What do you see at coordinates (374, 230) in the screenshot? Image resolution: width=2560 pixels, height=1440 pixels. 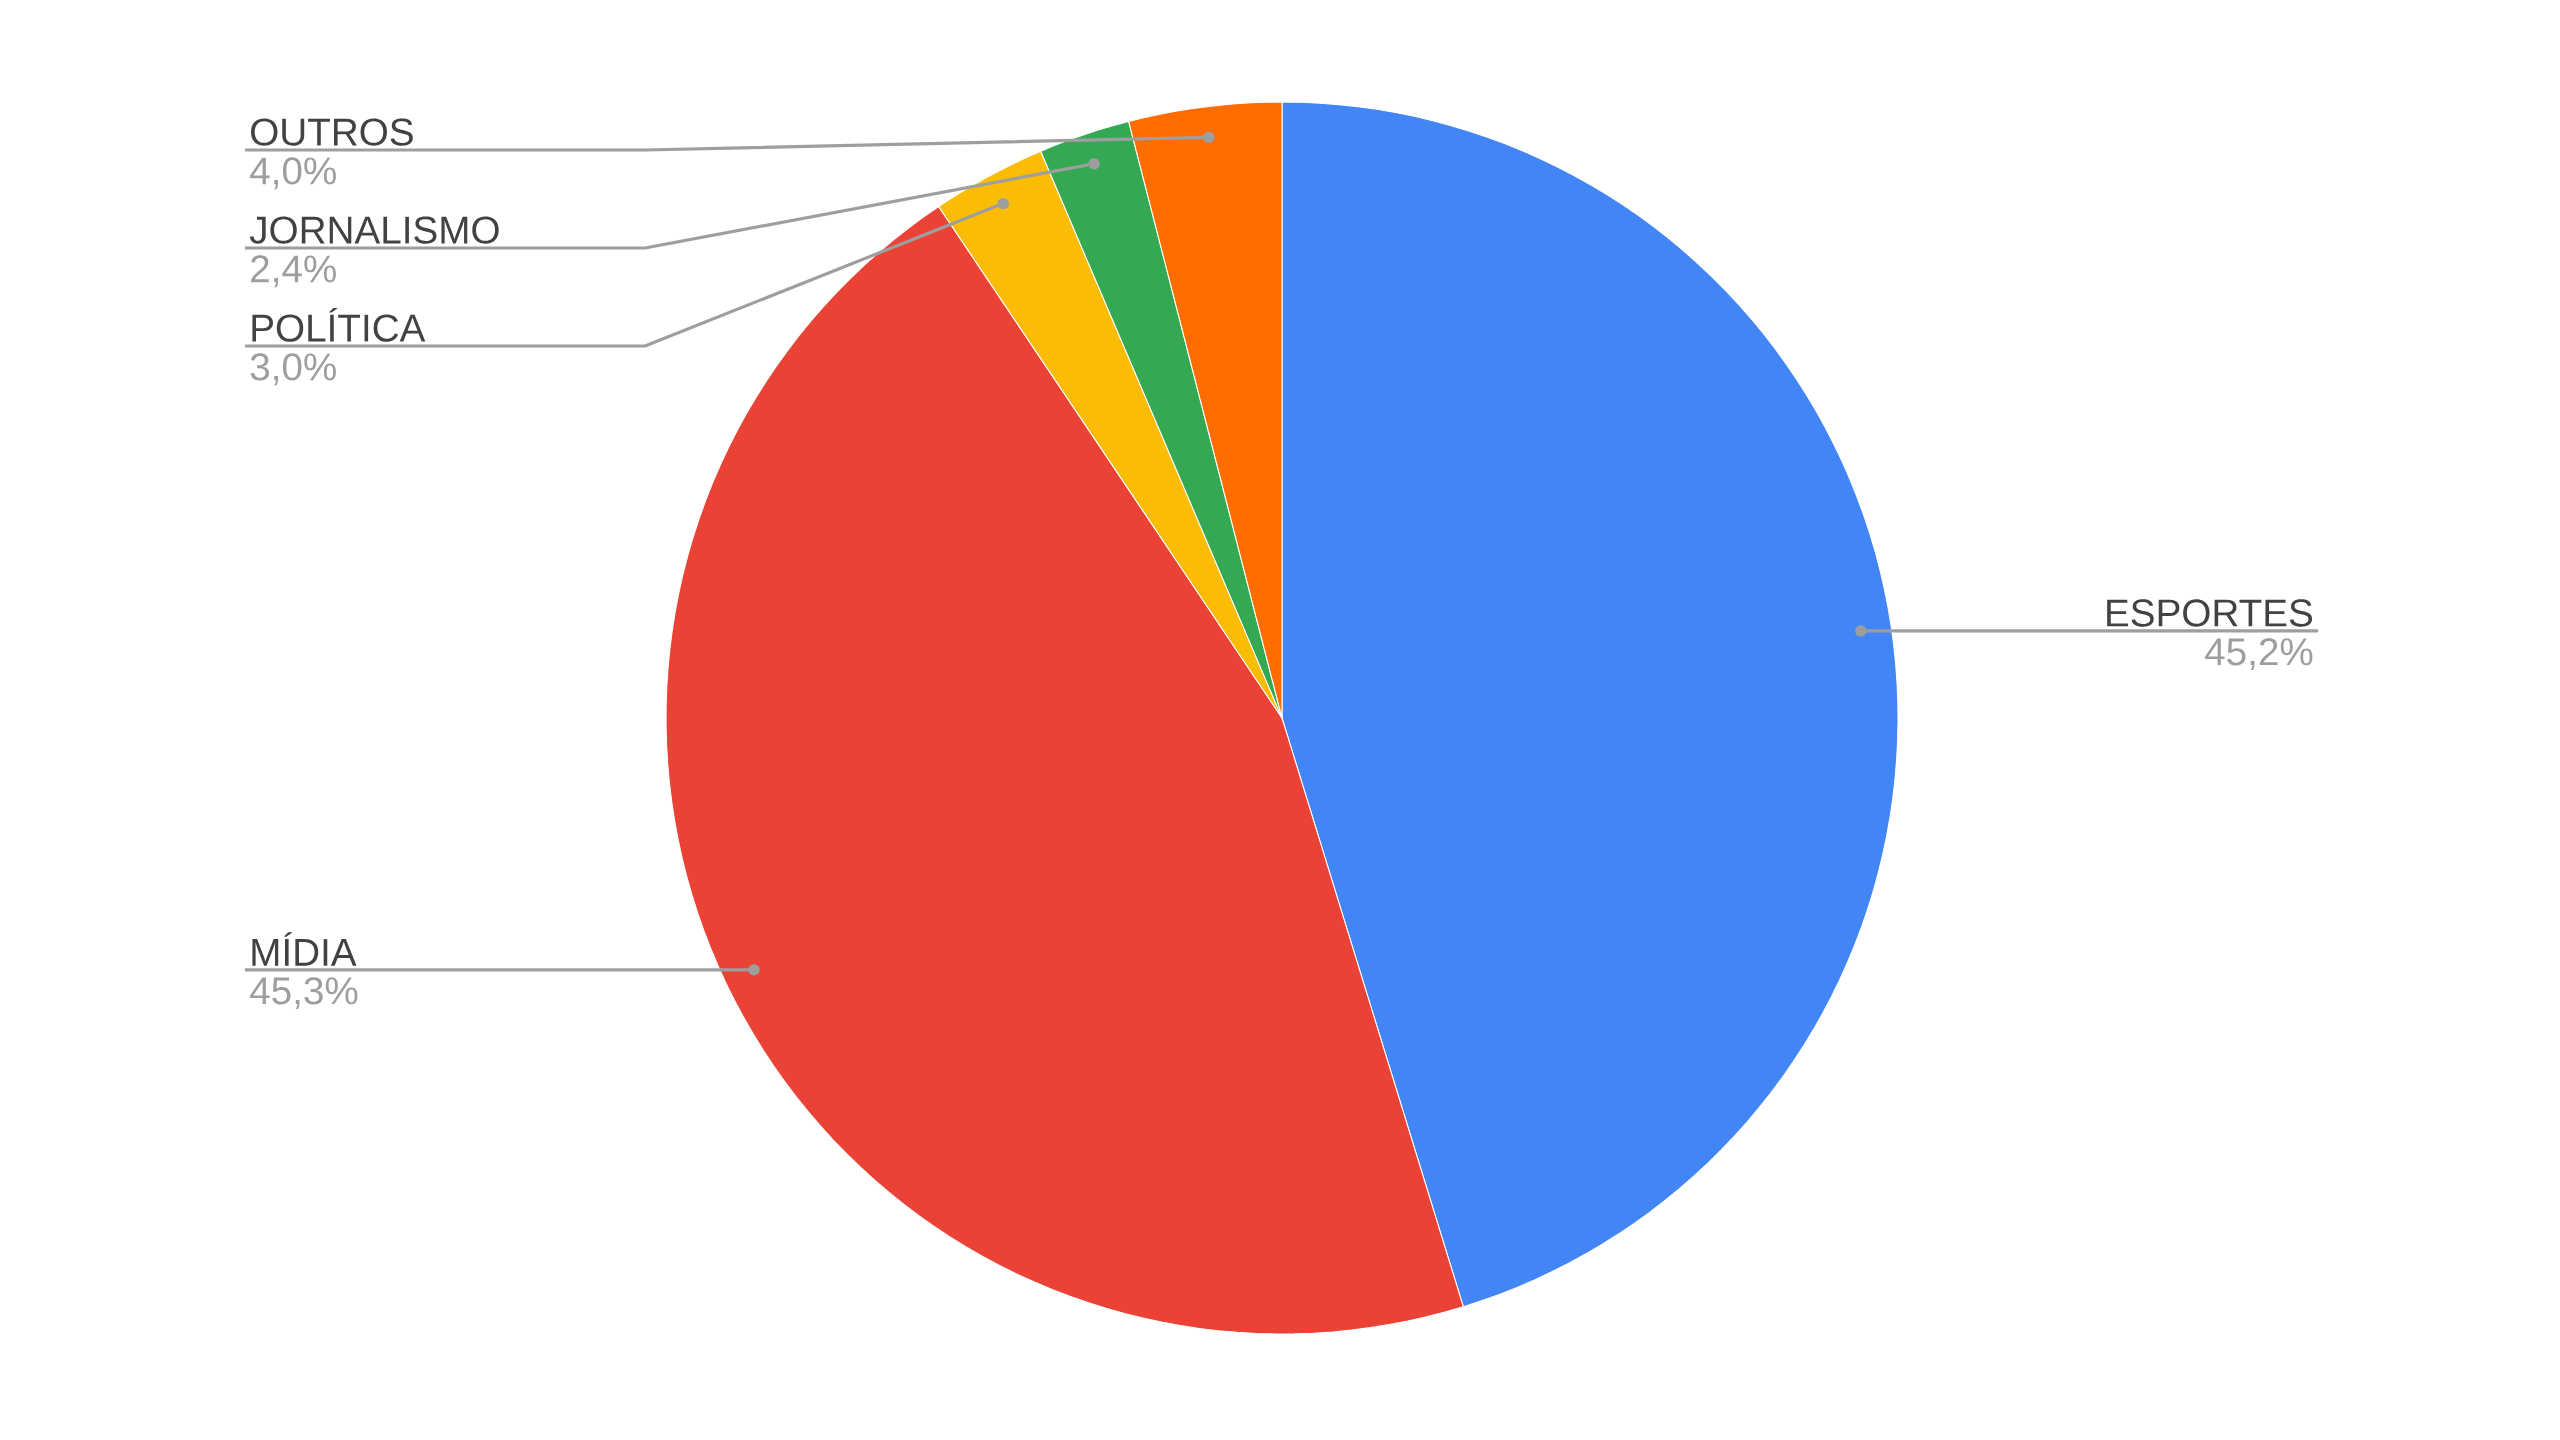 I see `slice-label: JORNALISMO` at bounding box center [374, 230].